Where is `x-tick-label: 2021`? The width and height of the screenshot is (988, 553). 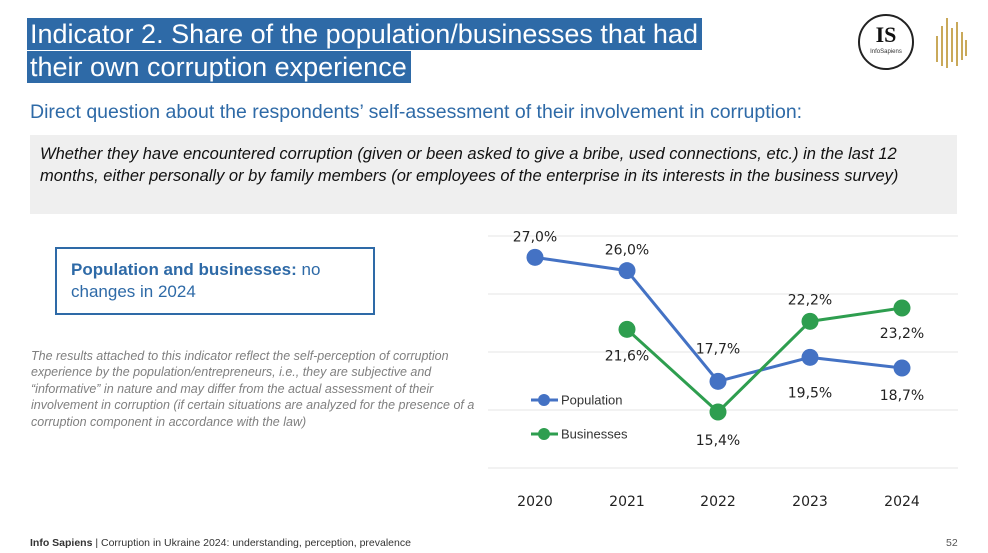 x-tick-label: 2021 is located at coordinates (627, 502).